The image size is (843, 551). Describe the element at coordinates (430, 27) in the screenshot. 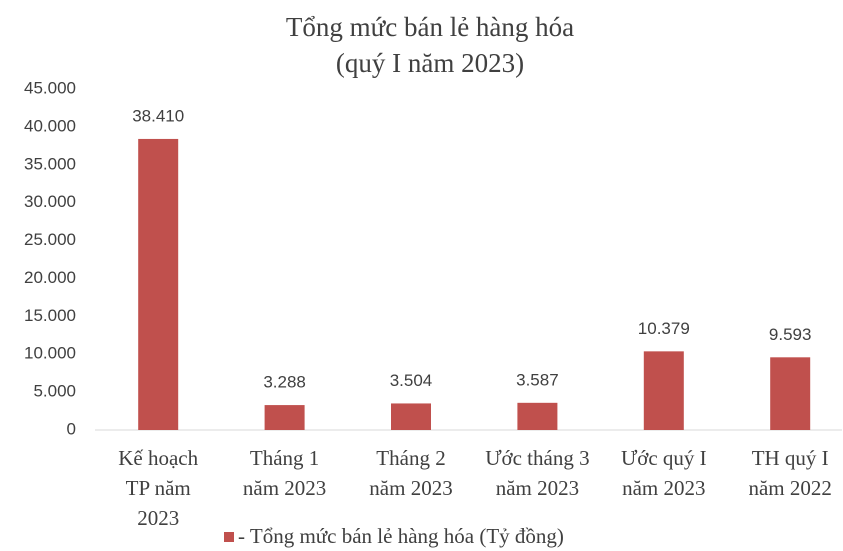

I see `chart-title: Tổng mức bán lẻ hàng hóa` at that location.